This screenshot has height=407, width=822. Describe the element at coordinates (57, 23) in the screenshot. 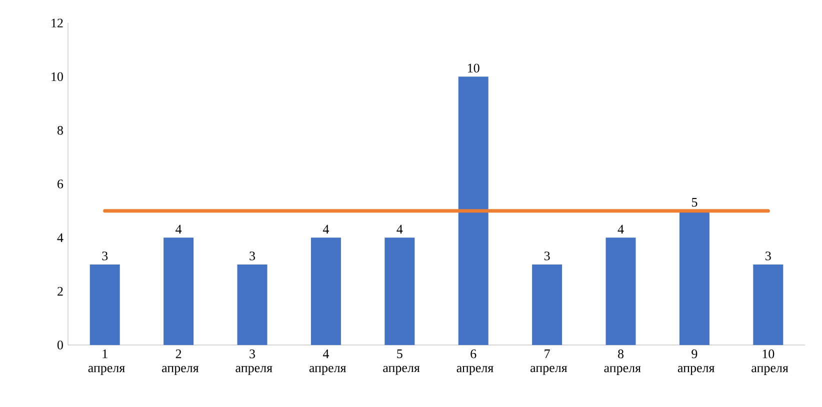

I see `y-tick-label: 12` at that location.